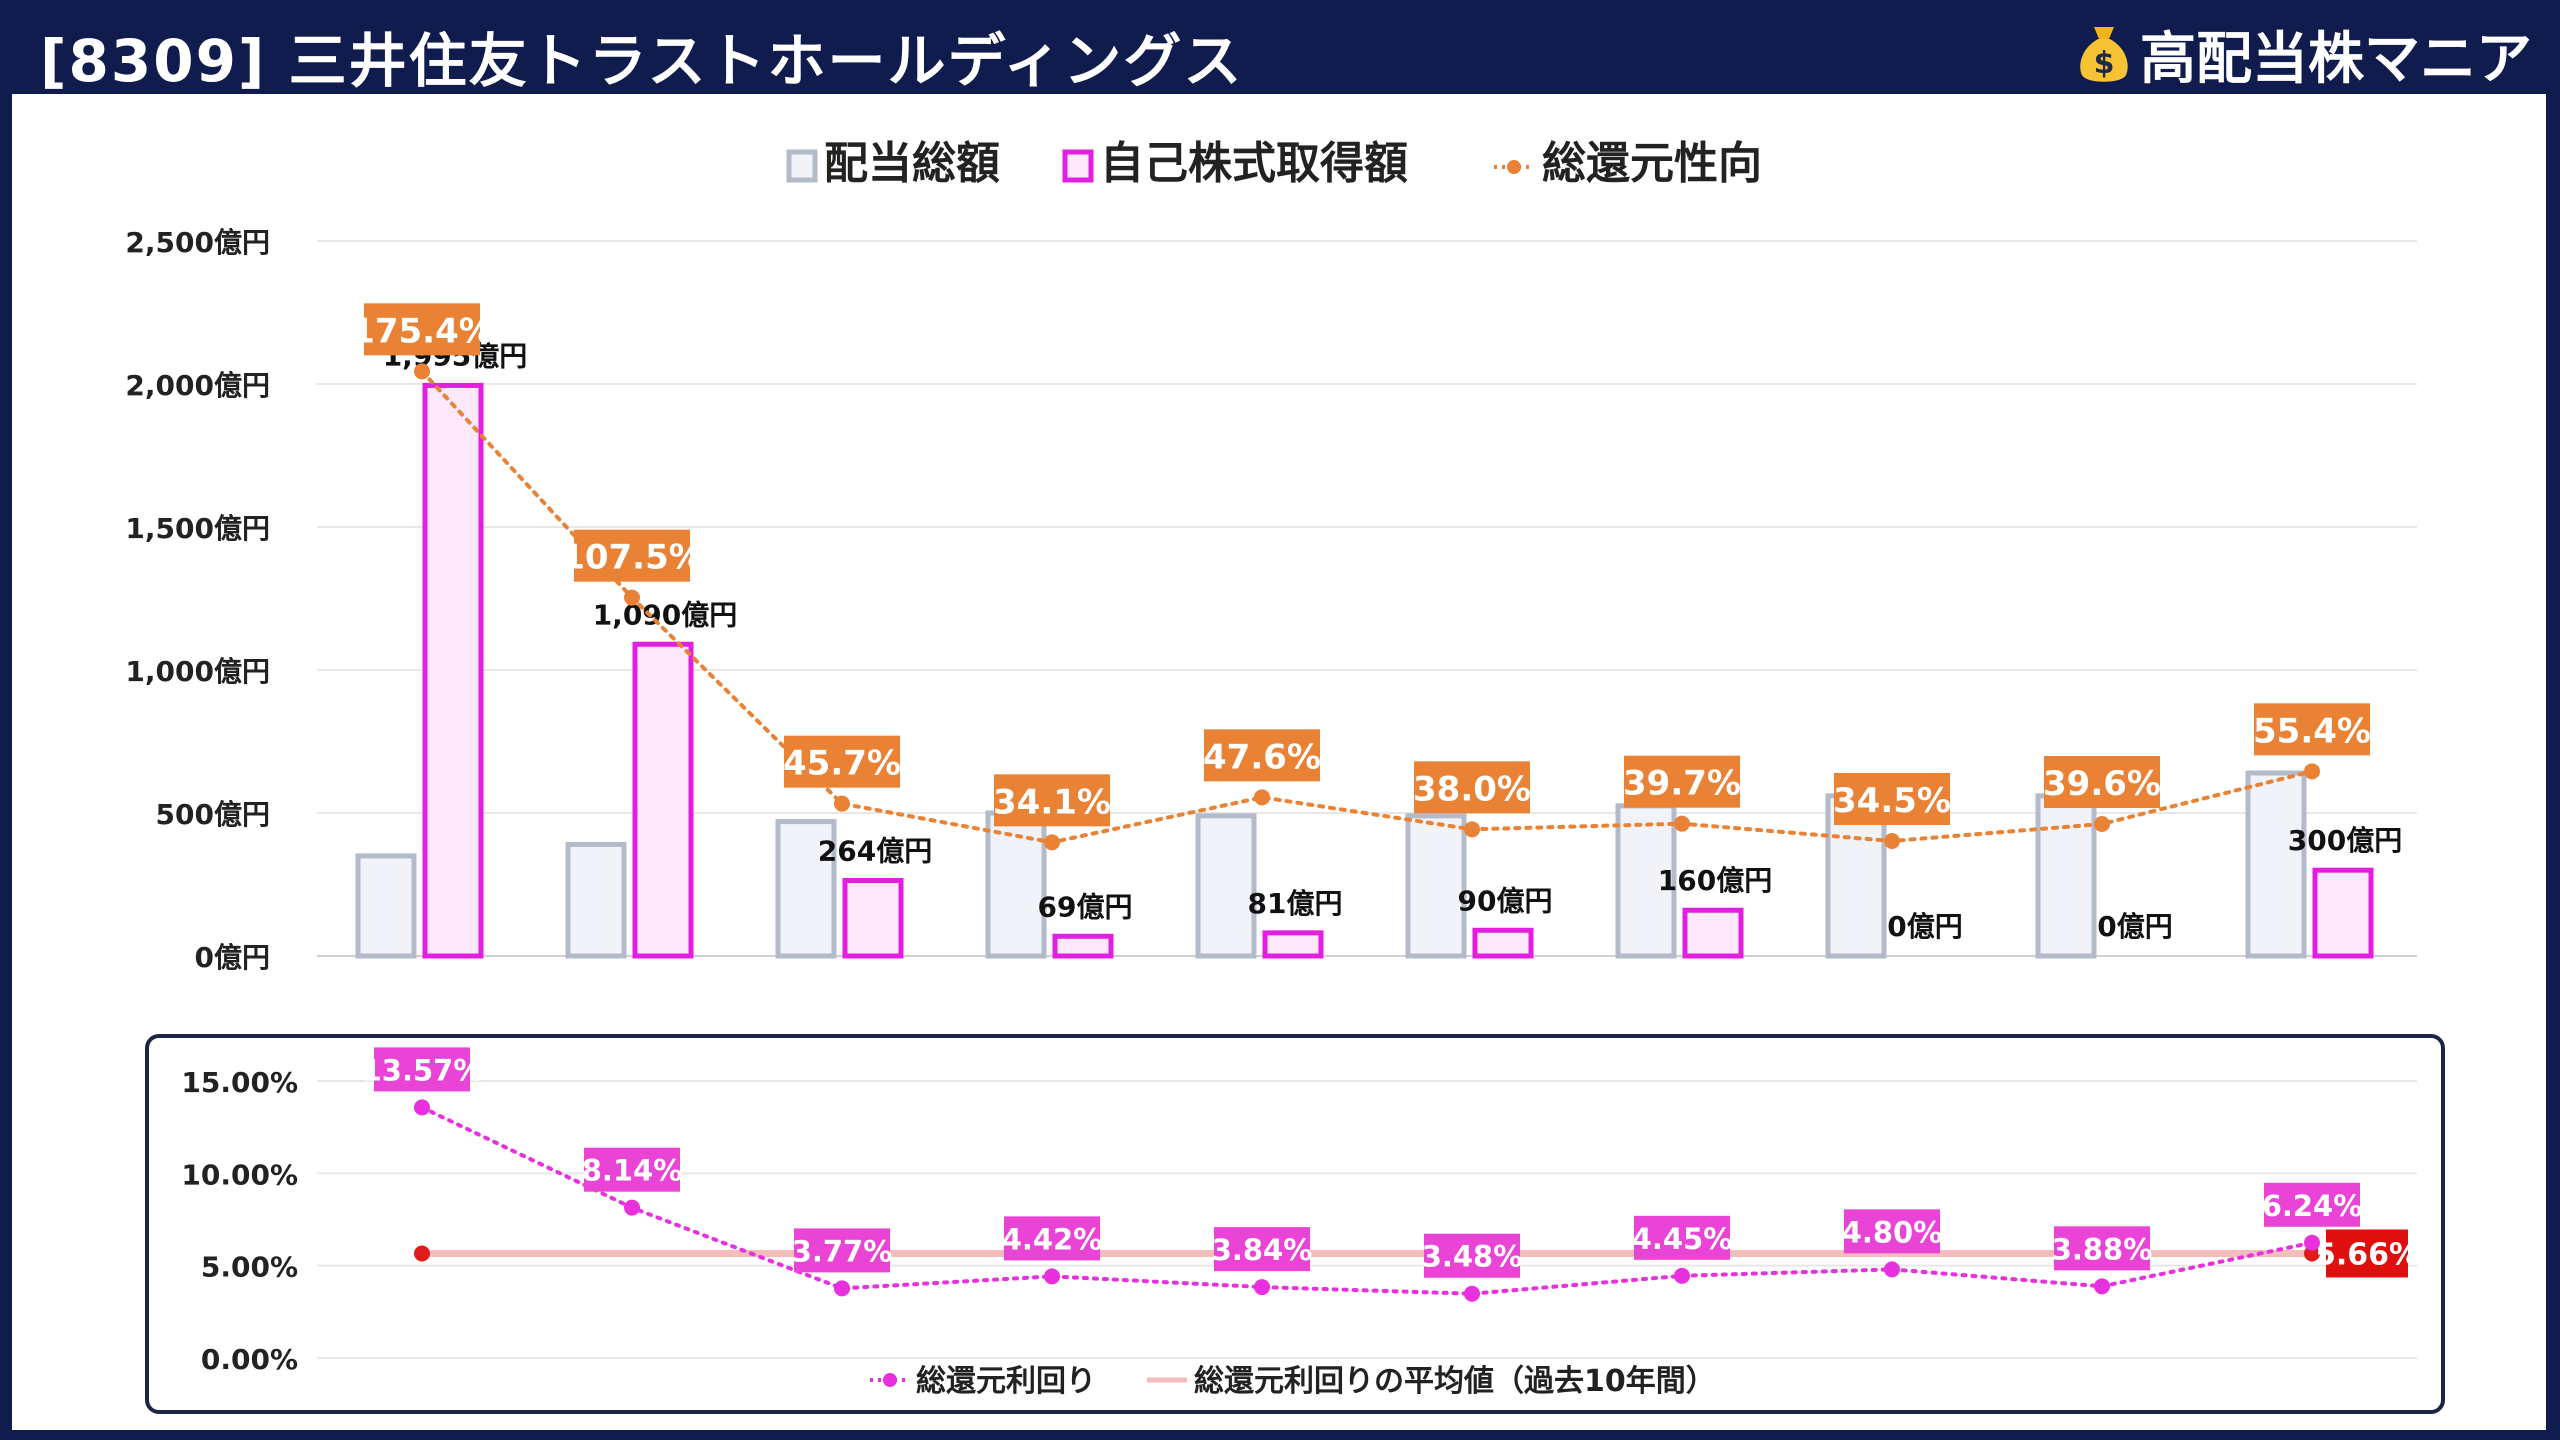  I want to click on brand: $ 高配当株マニア, so click(2304, 54).